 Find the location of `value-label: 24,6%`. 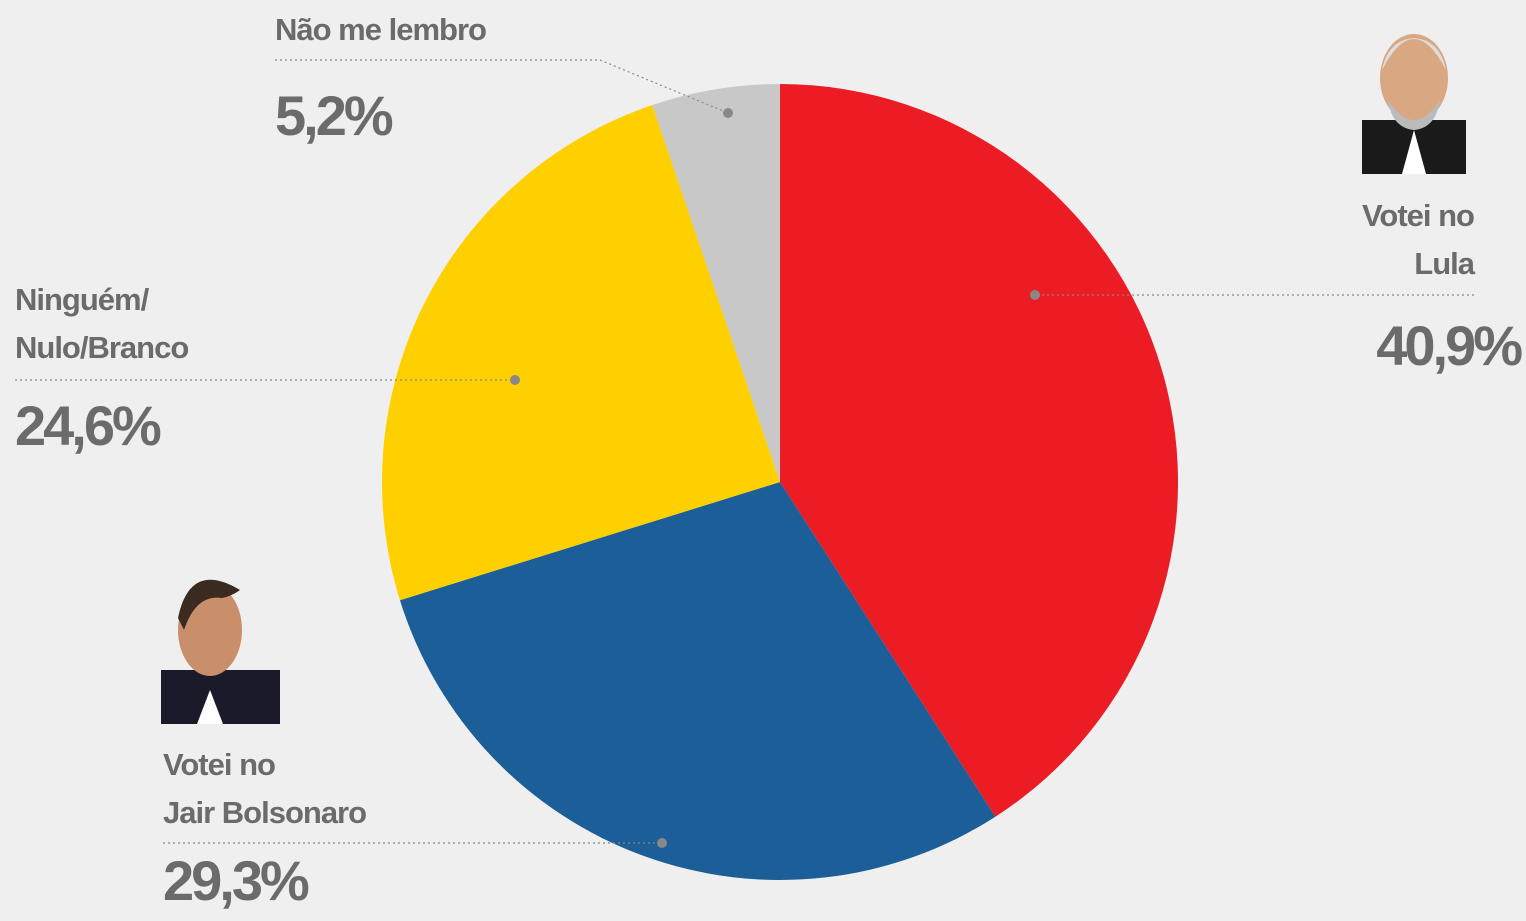

value-label: 24,6% is located at coordinates (88, 425).